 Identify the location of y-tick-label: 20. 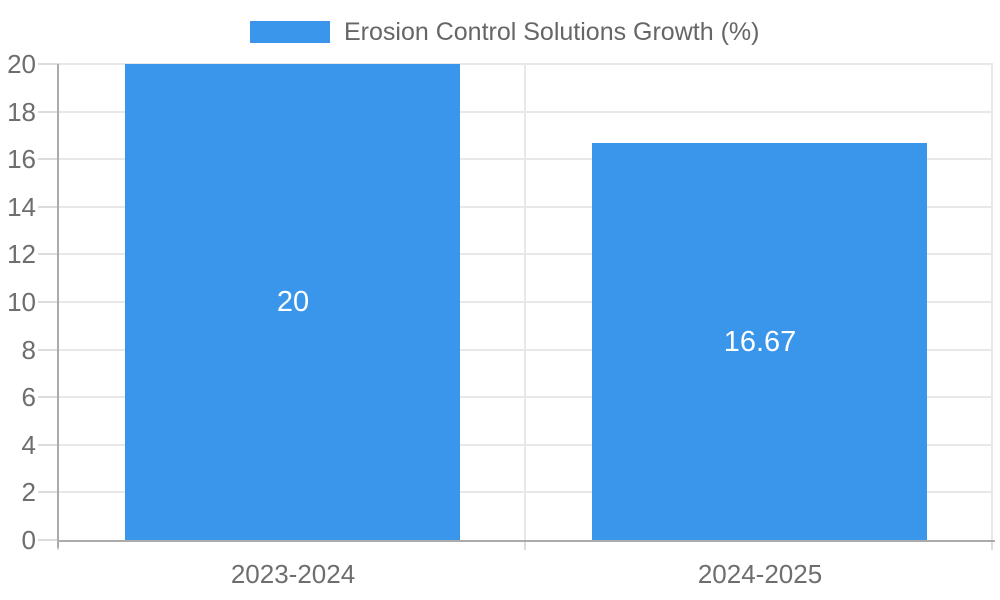
(21, 64).